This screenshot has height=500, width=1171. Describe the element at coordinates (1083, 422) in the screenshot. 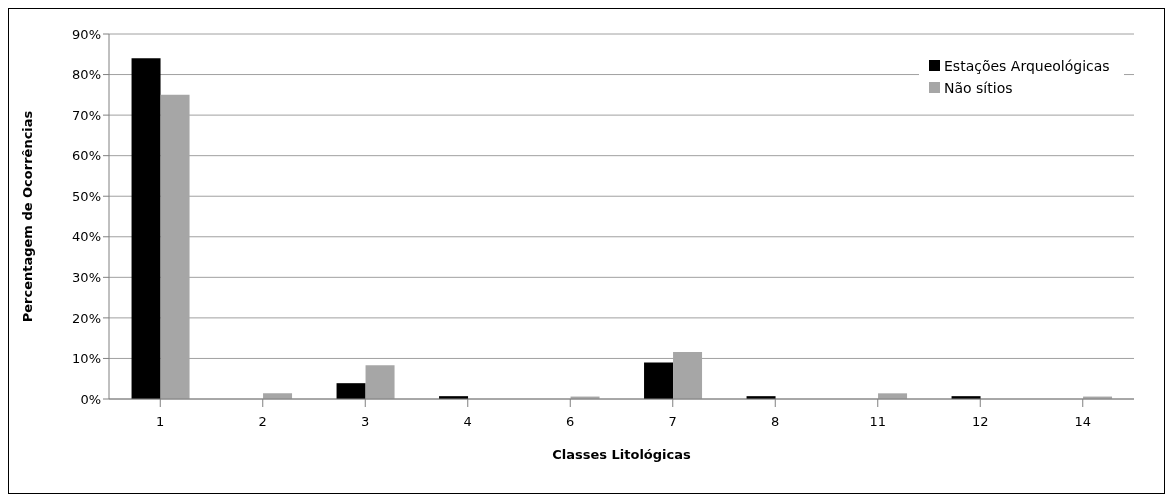

I see `x-tick-label: 14` at that location.